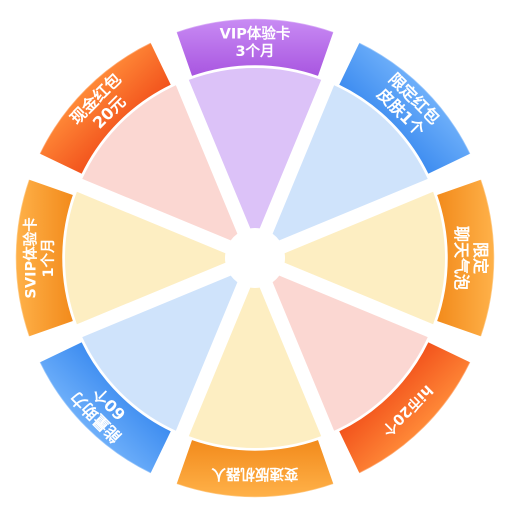 The width and height of the screenshot is (510, 510). What do you see at coordinates (254, 51) in the screenshot?
I see `segment-label-line: 3个月` at bounding box center [254, 51].